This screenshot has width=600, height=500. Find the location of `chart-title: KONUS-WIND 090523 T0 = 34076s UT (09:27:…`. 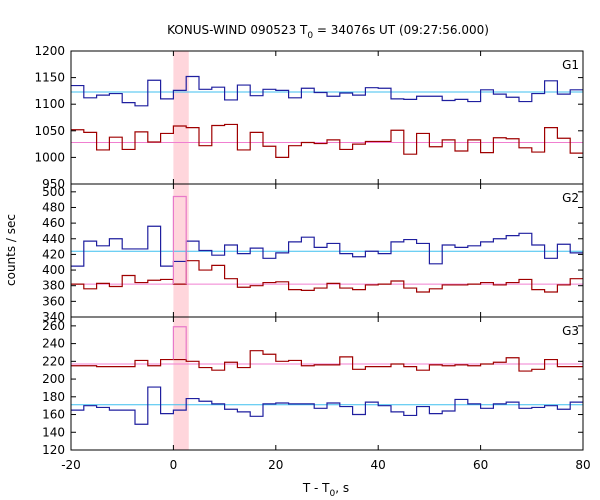

chart-title: KONUS-WIND 090523 T0 = 34076s UT (09:27:… is located at coordinates (328, 32).